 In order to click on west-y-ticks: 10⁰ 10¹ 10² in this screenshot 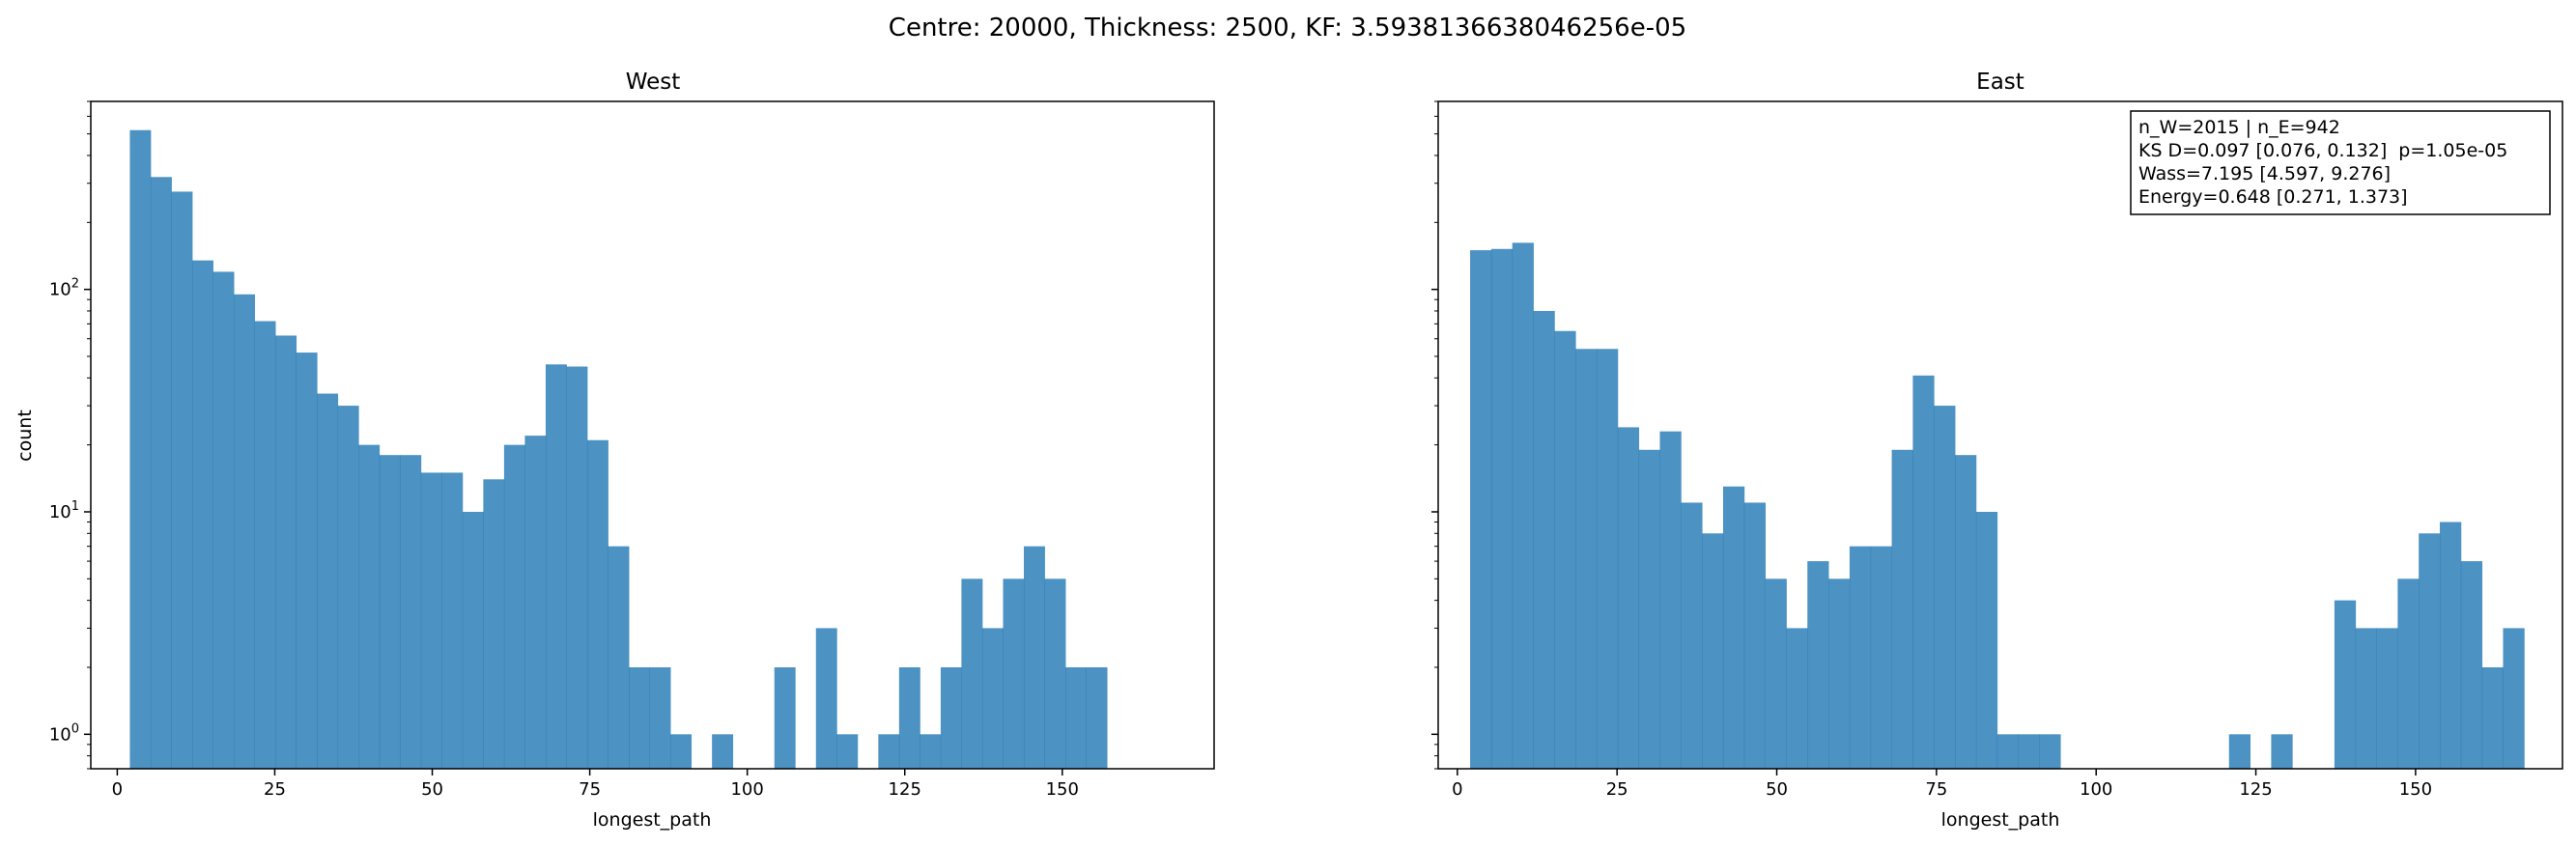, I will do `click(70, 435)`.